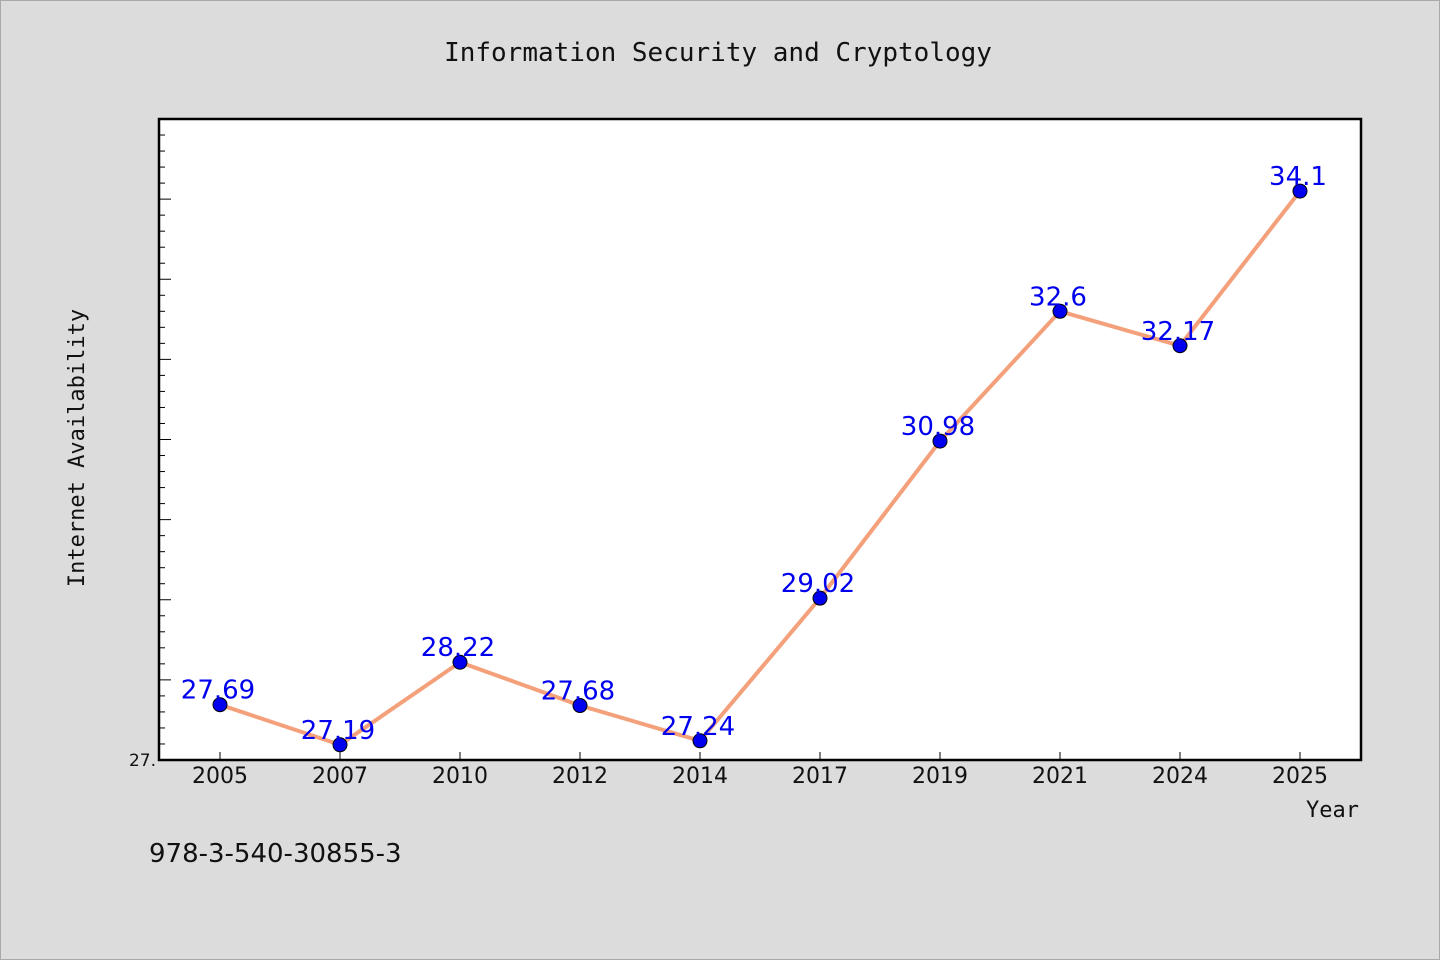 The width and height of the screenshot is (1440, 960). I want to click on x-tick-label: 2021, so click(1060, 776).